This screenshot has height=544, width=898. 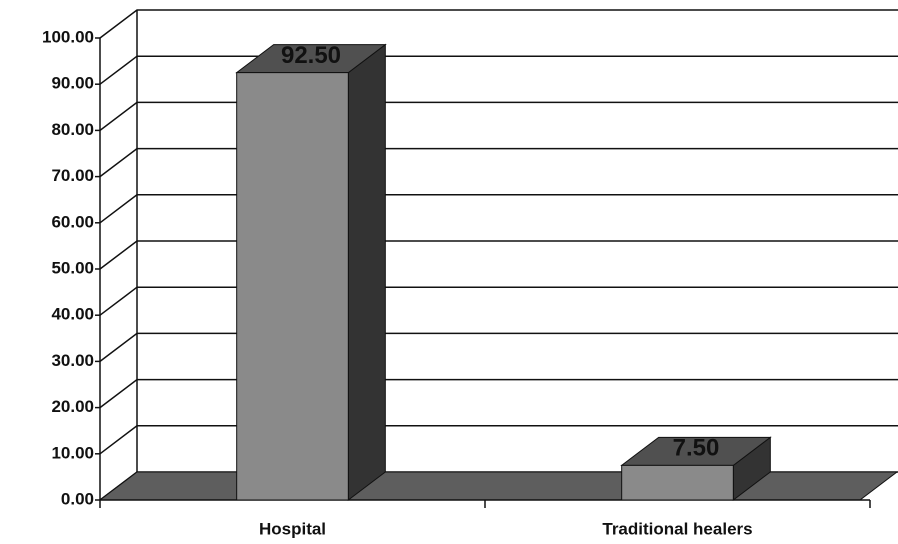 What do you see at coordinates (72, 406) in the screenshot?
I see `y-tick-label: 20.00` at bounding box center [72, 406].